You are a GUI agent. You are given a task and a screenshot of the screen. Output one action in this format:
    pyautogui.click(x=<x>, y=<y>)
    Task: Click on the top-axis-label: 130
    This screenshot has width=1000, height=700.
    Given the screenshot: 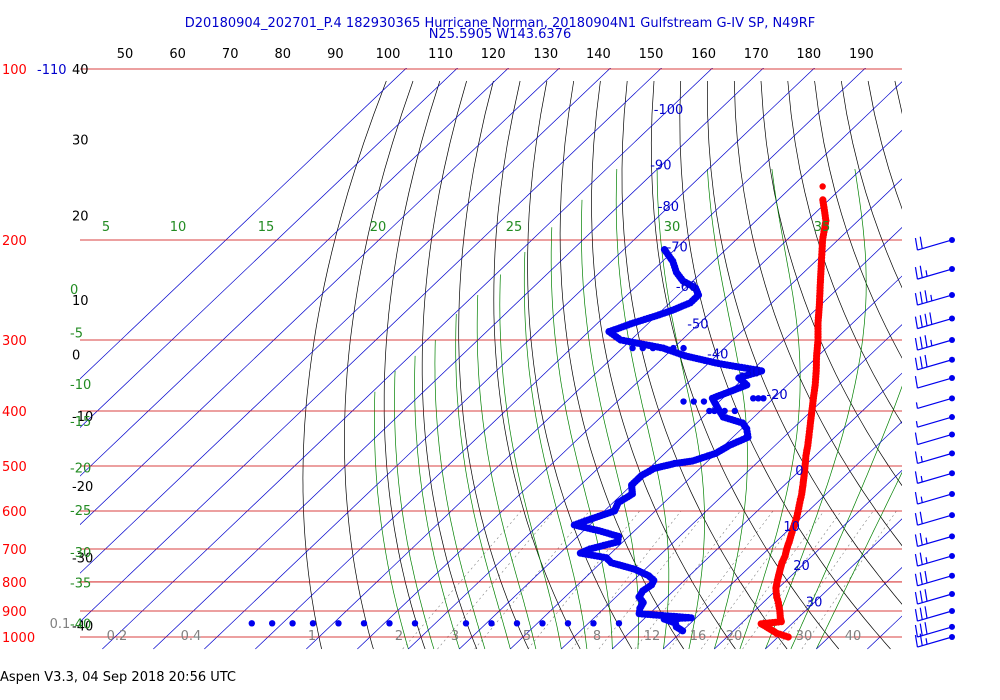 What is the action you would take?
    pyautogui.click(x=545, y=54)
    